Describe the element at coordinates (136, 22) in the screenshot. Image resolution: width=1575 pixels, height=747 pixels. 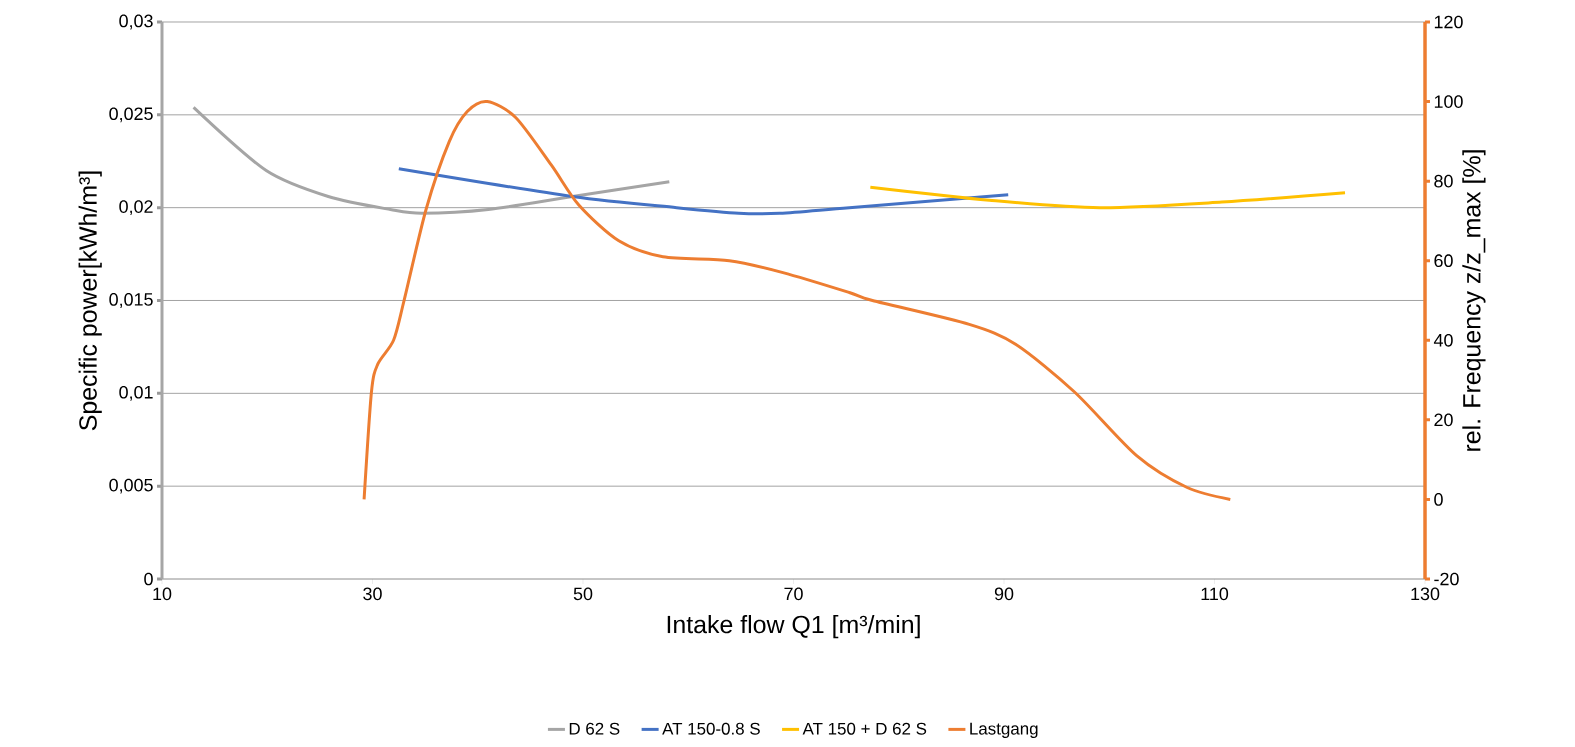
I see `y-tick-label: 0,03` at that location.